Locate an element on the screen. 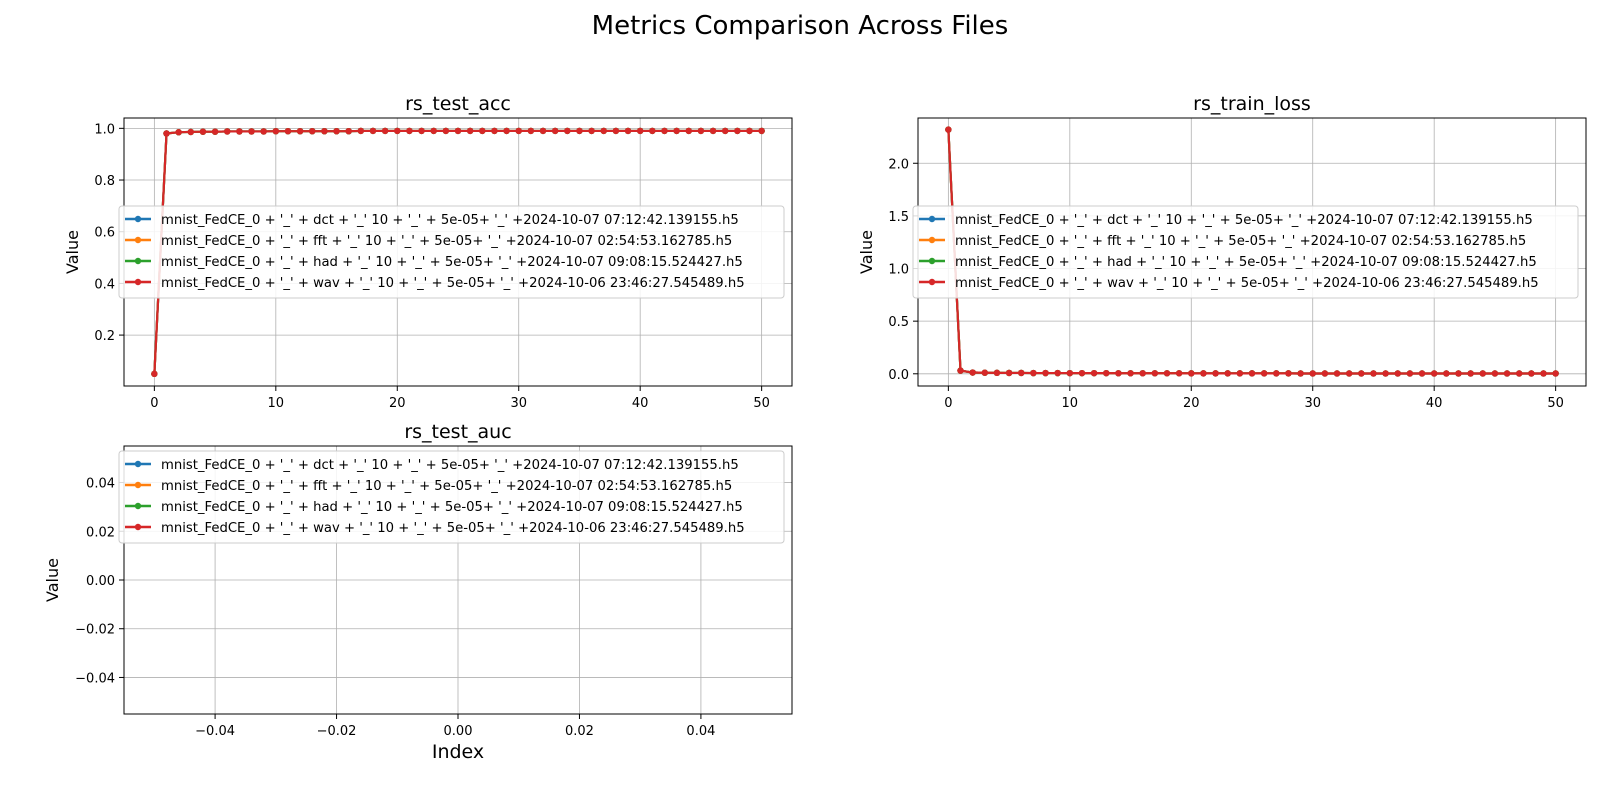 This screenshot has width=1600, height=800. y-tick-label: 1.0 is located at coordinates (898, 270).